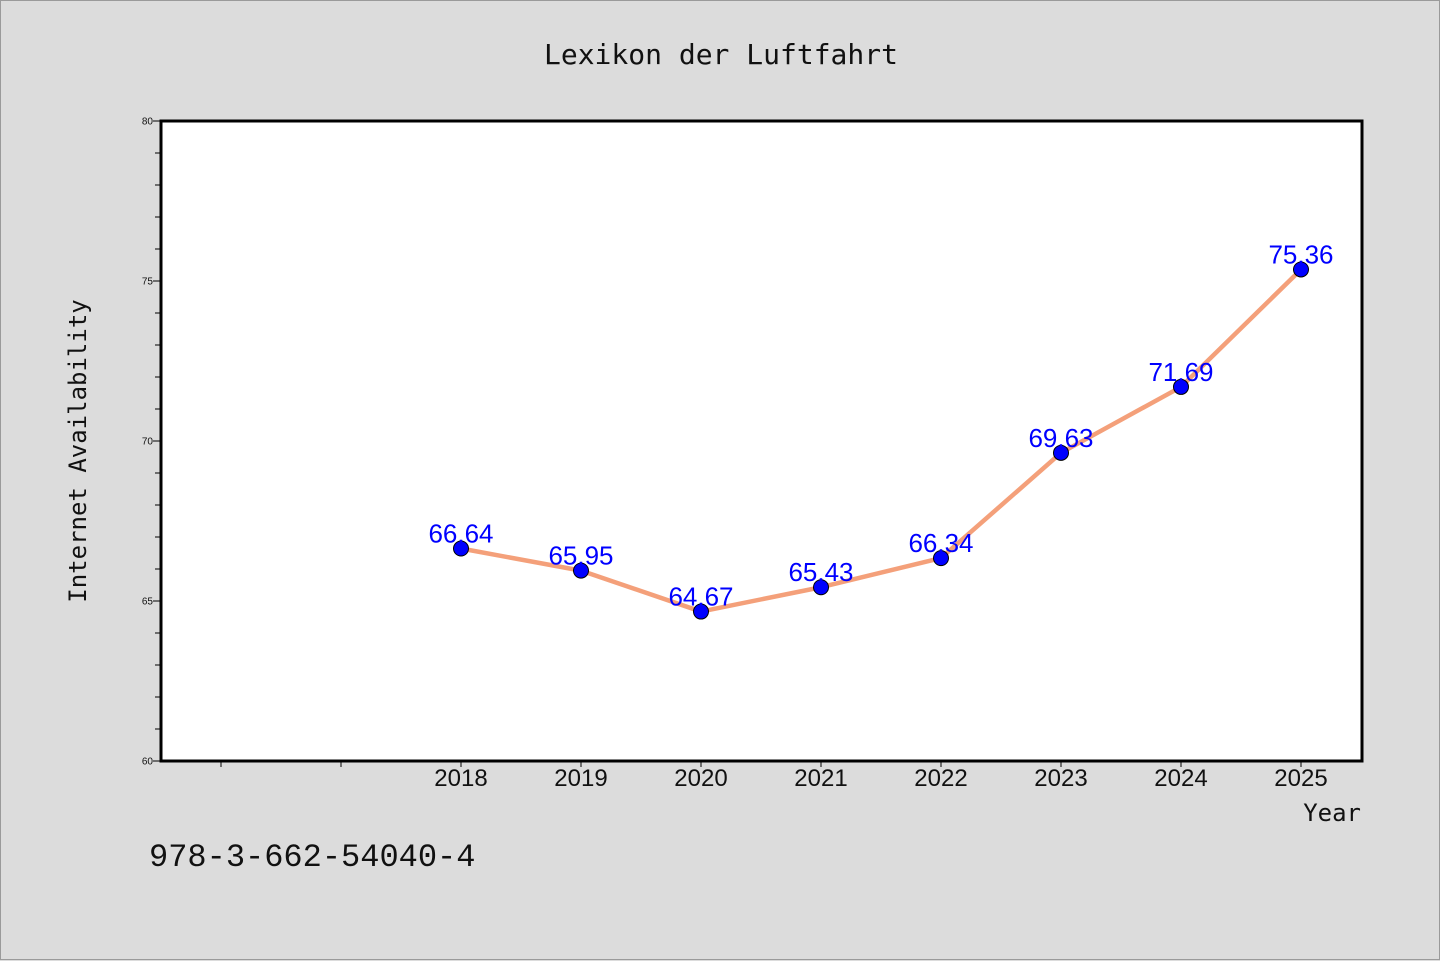 Image resolution: width=1440 pixels, height=961 pixels. What do you see at coordinates (1060, 438) in the screenshot?
I see `data-label: 69.63` at bounding box center [1060, 438].